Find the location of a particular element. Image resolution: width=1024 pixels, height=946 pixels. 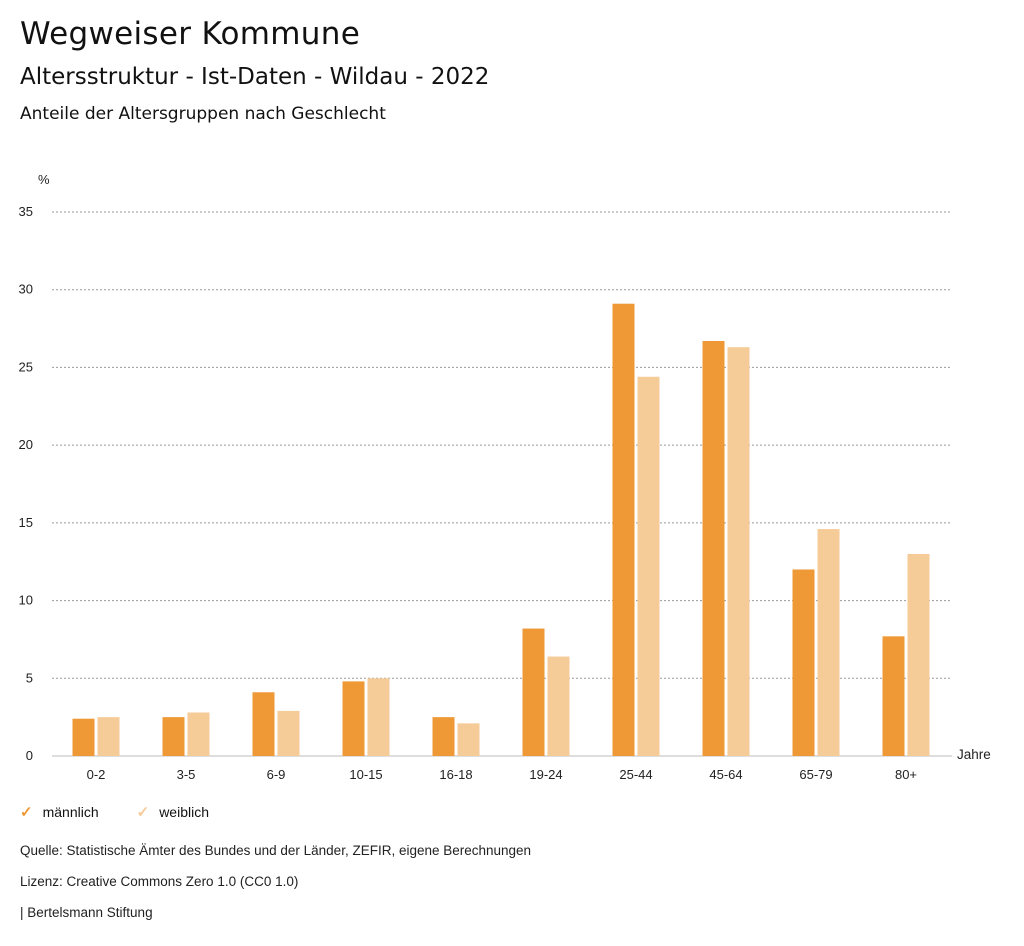

y-axis-label: % is located at coordinates (44, 179).